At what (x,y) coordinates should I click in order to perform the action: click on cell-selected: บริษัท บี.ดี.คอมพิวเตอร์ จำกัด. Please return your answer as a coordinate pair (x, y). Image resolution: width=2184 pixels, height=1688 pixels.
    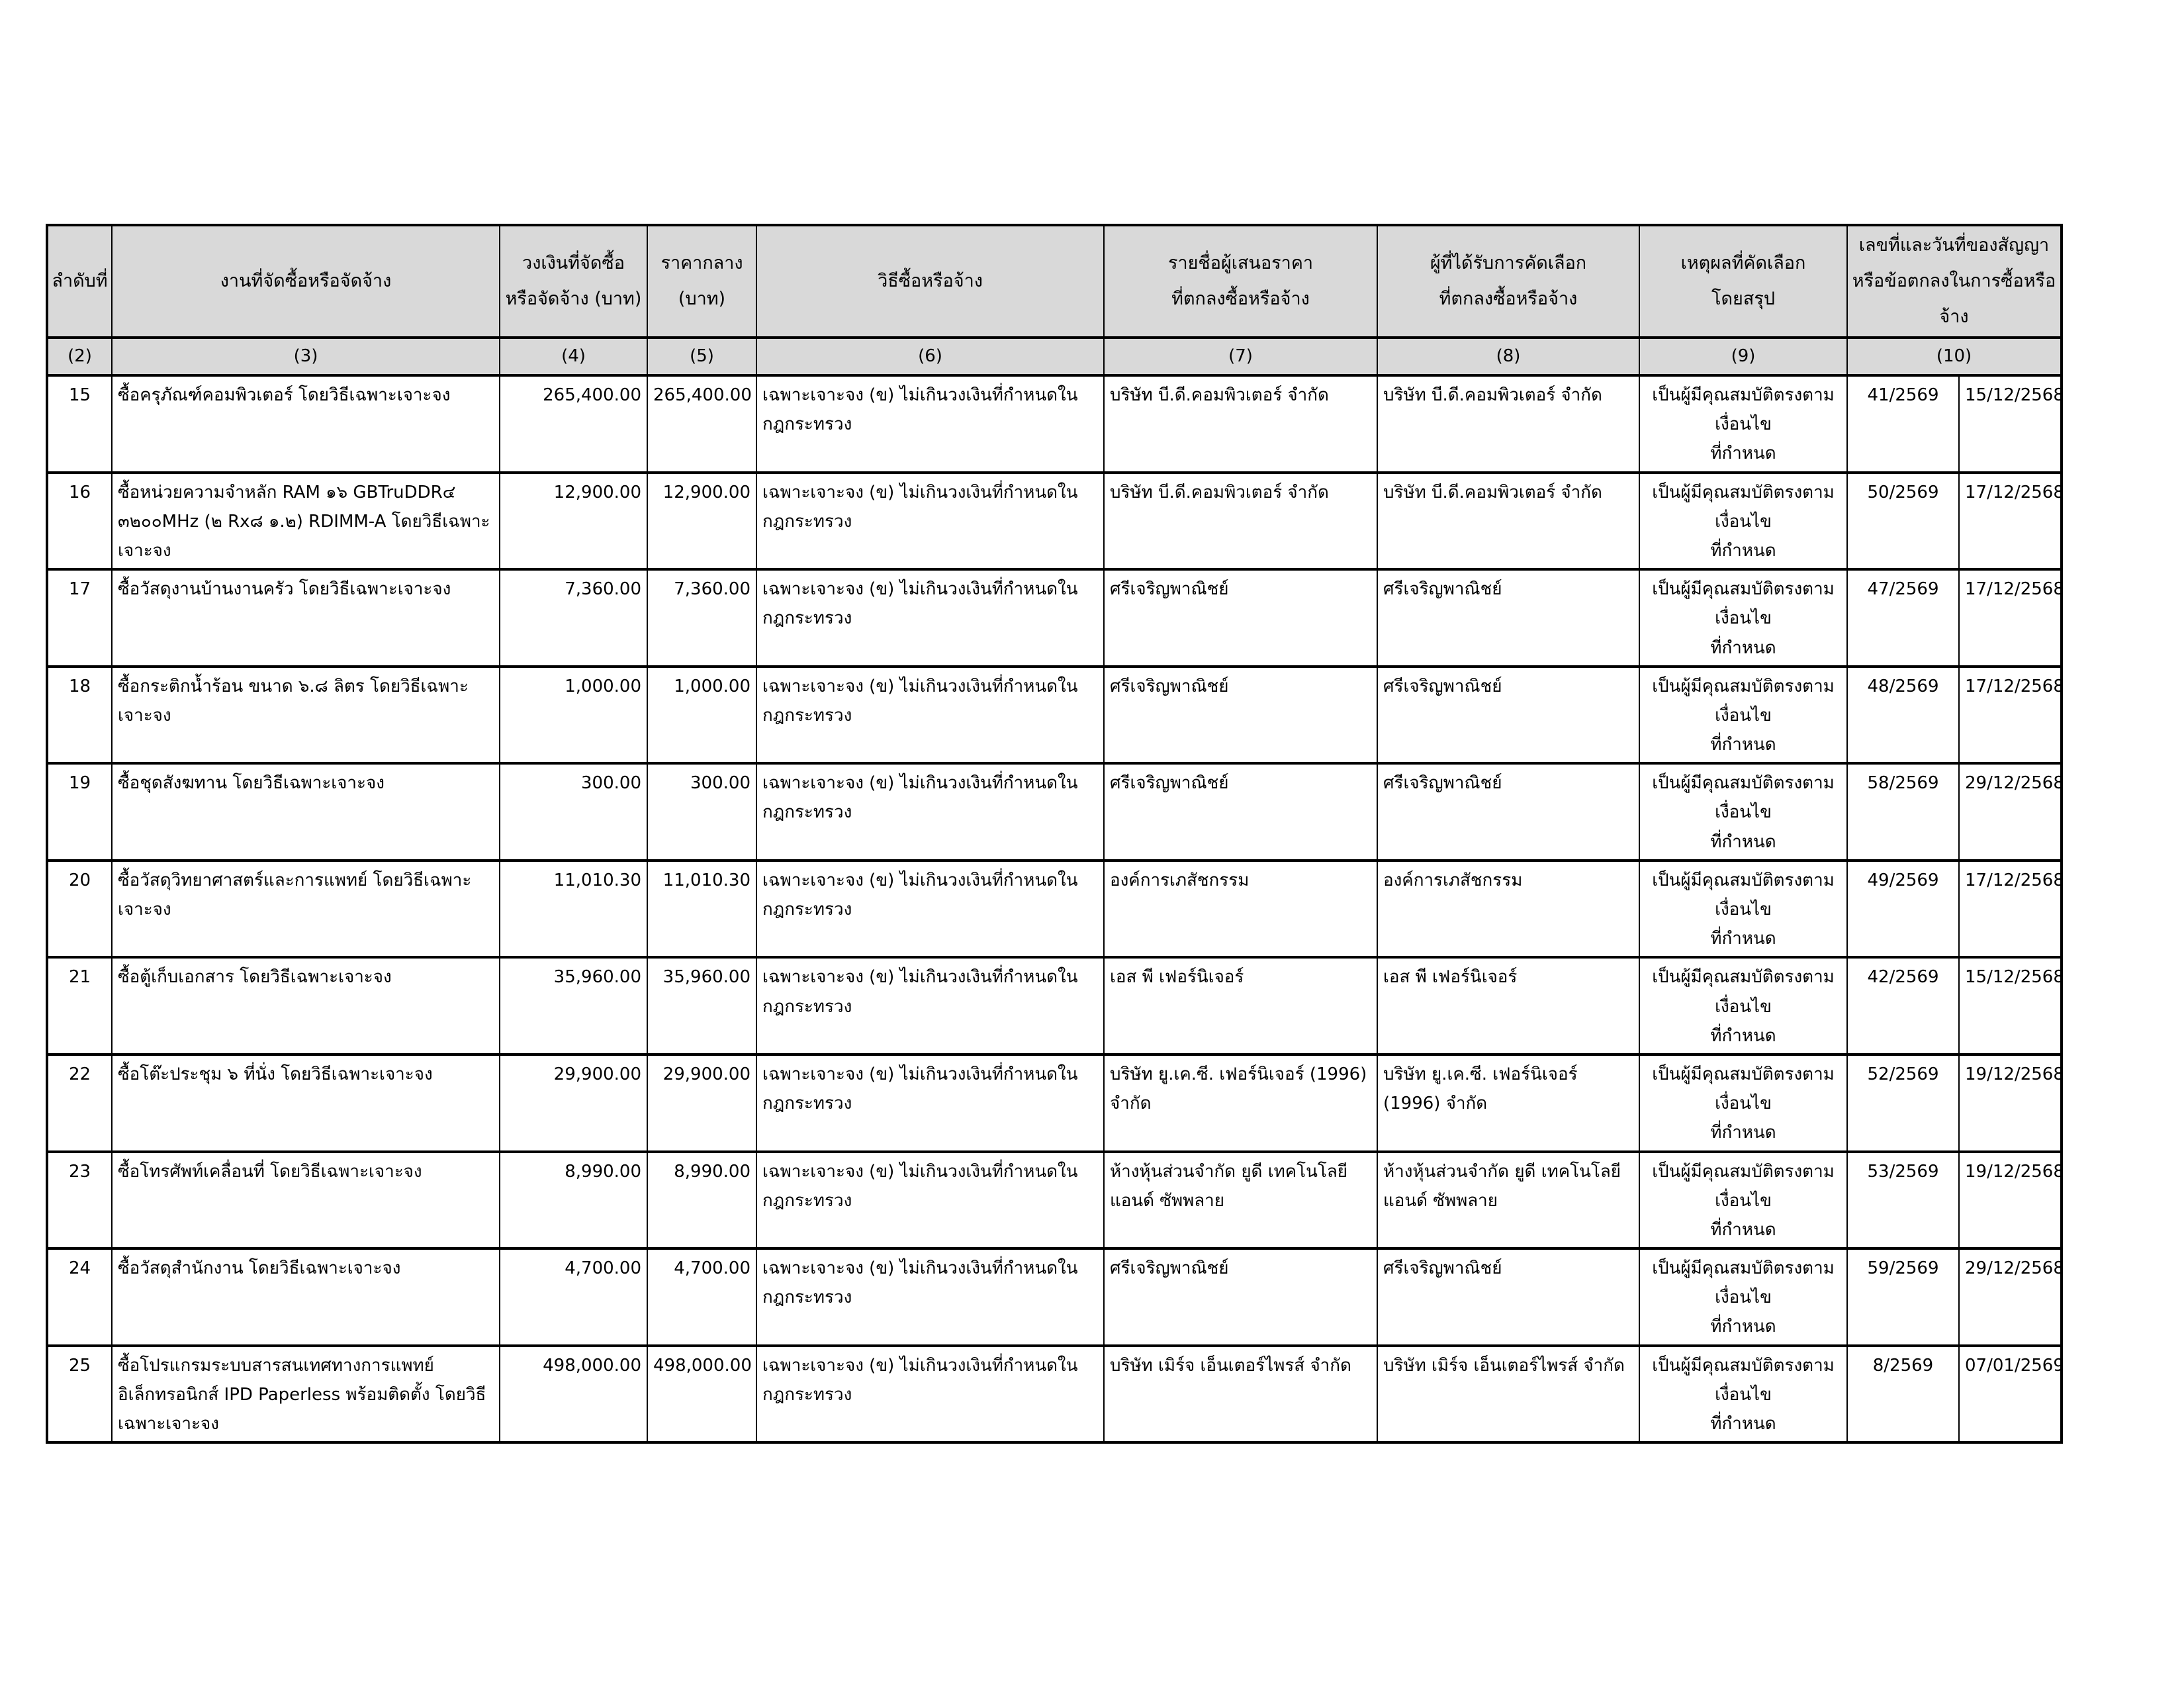
    Looking at the image, I should click on (1508, 521).